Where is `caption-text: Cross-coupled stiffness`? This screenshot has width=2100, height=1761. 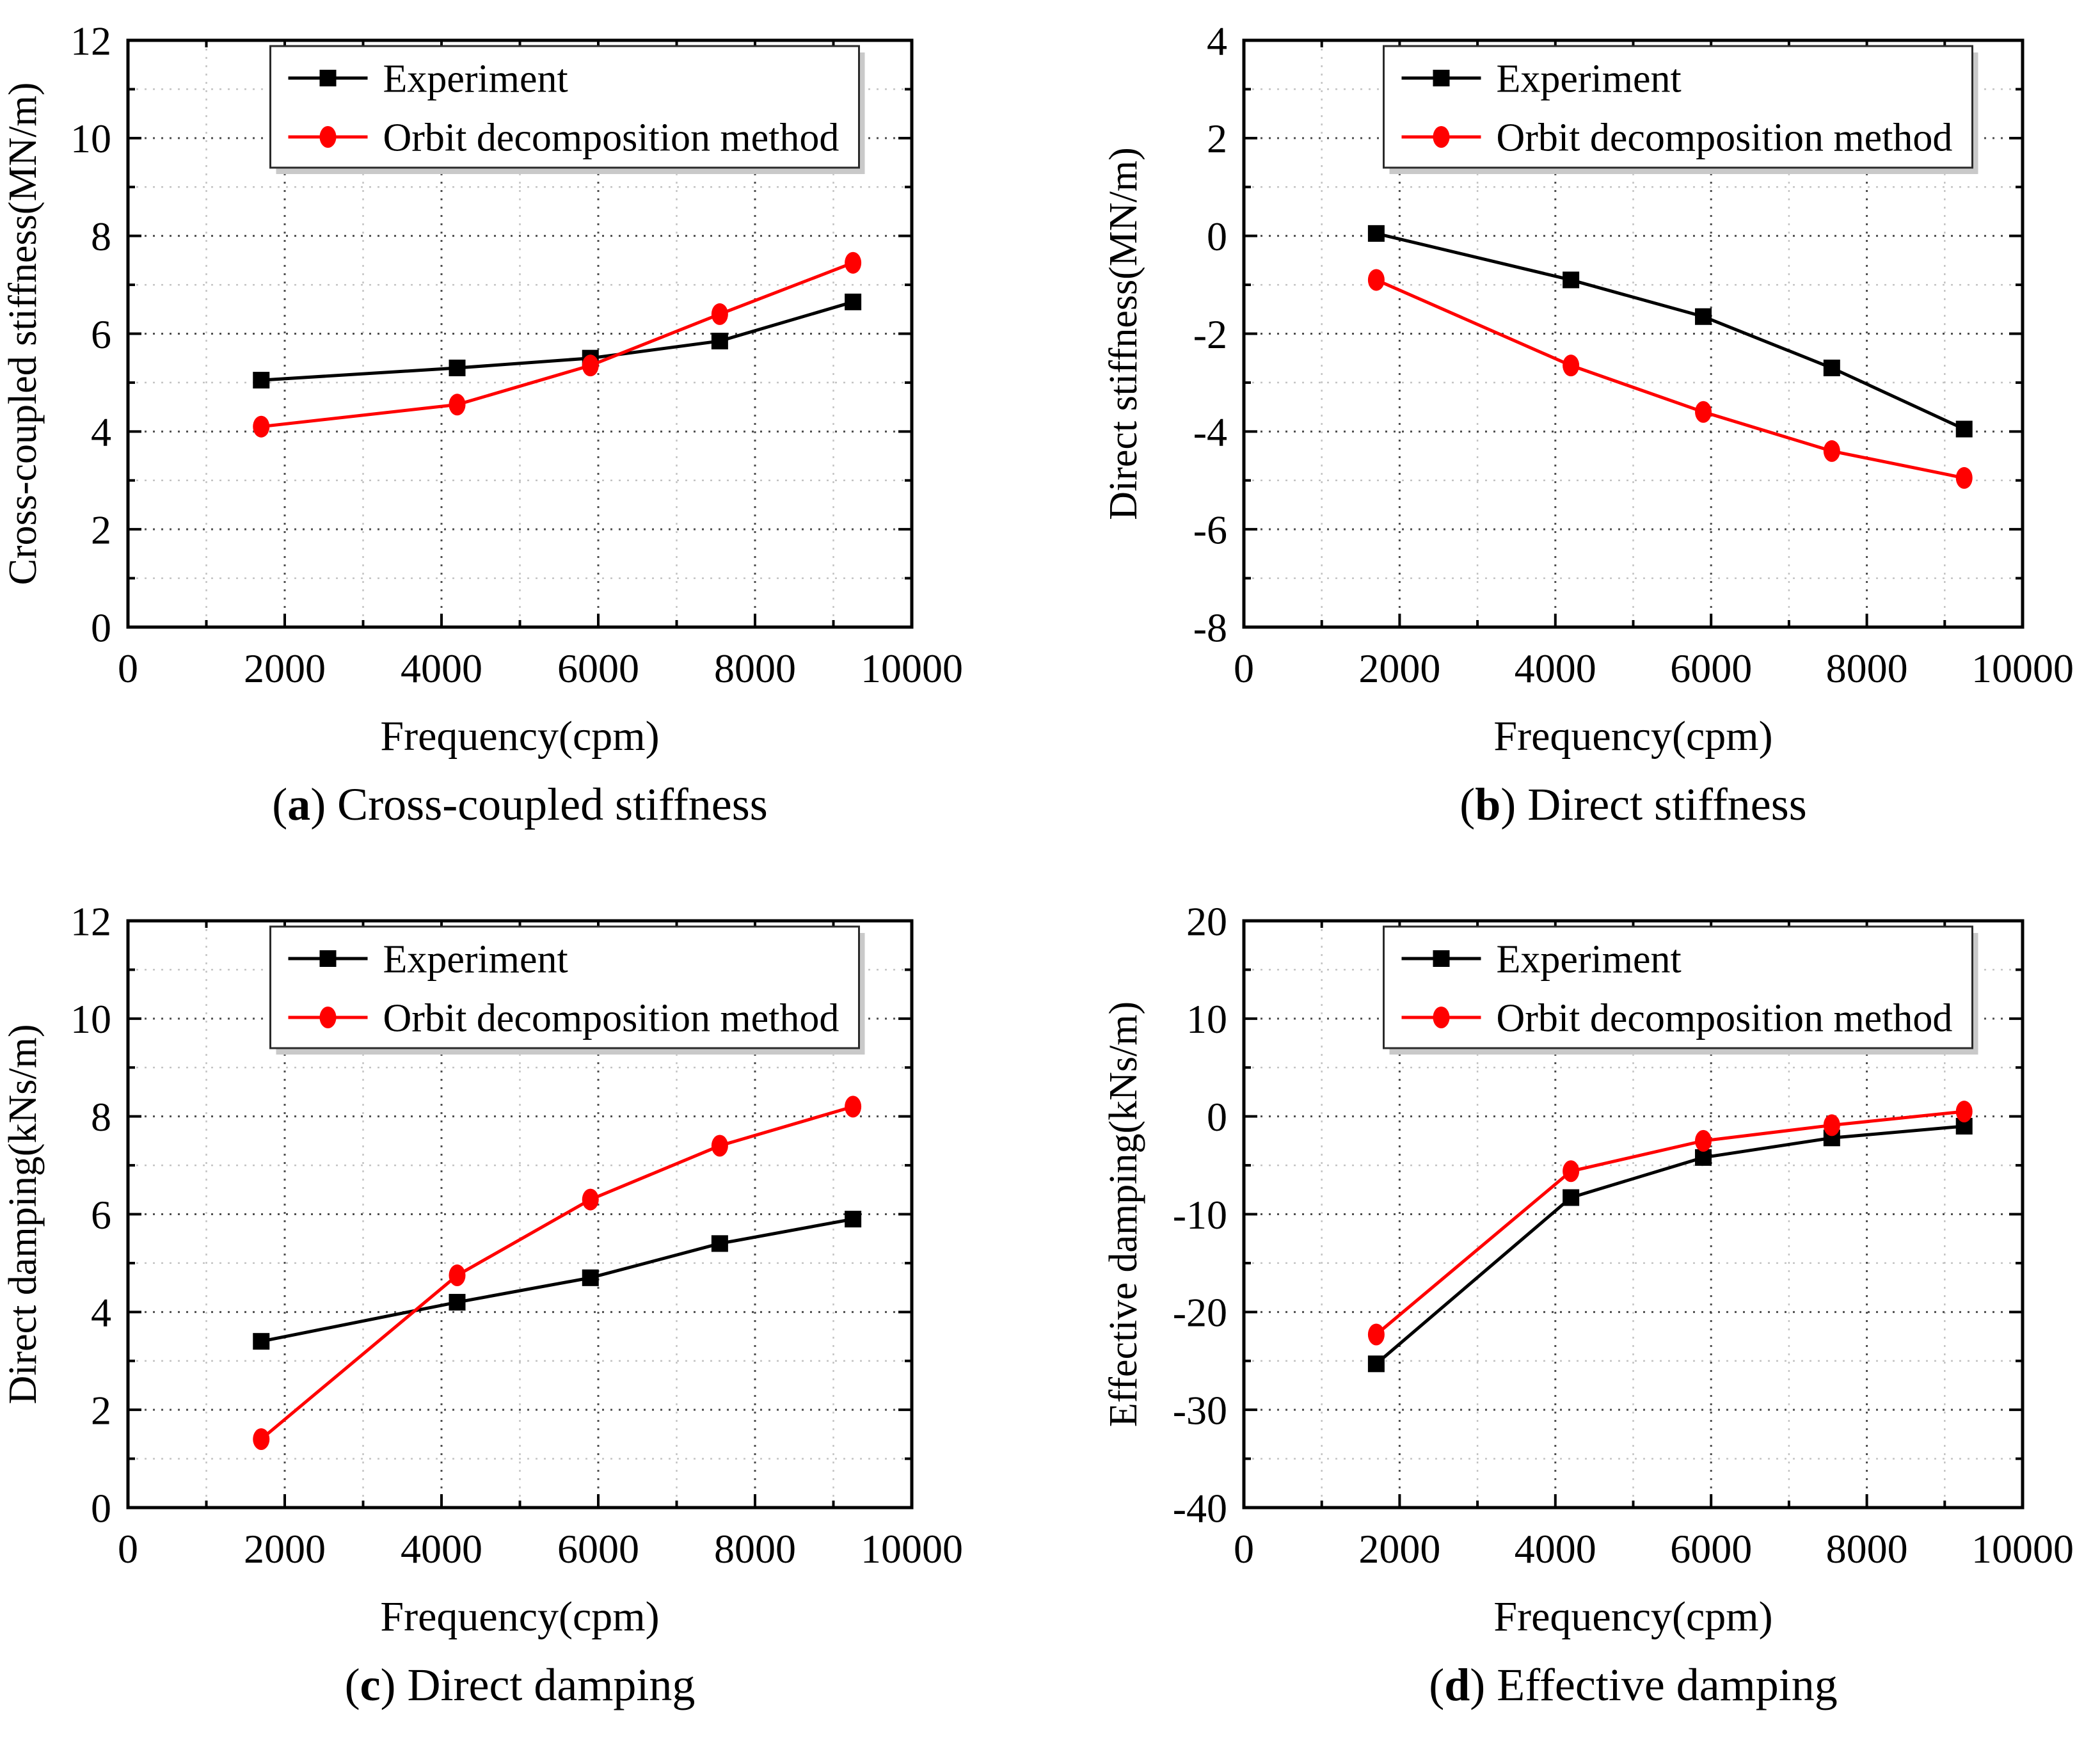
caption-text: Cross-coupled stiffness is located at coordinates (553, 805).